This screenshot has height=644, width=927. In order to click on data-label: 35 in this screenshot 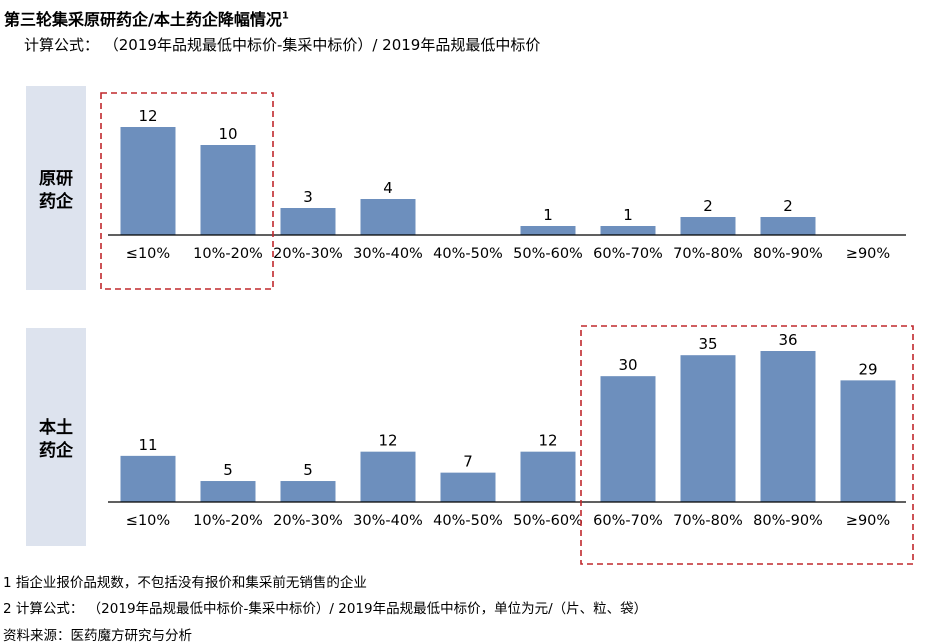, I will do `click(707, 344)`.